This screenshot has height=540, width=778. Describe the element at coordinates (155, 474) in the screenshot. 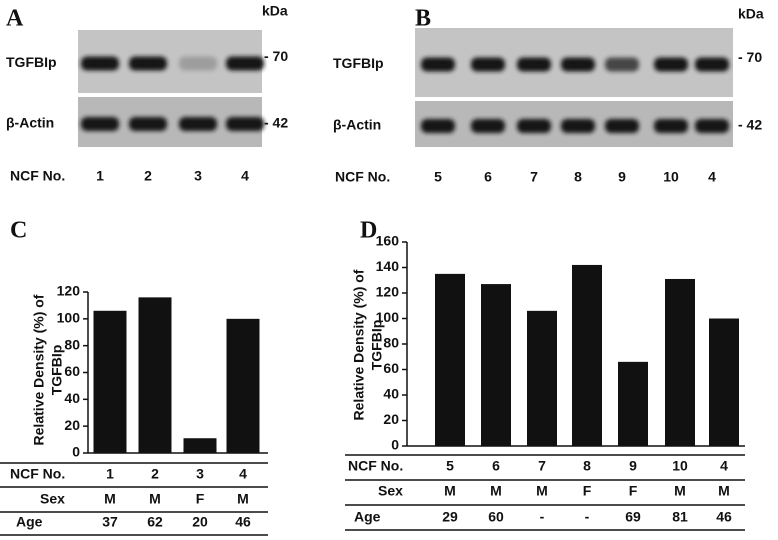

I see `x-tick-label: 2` at that location.